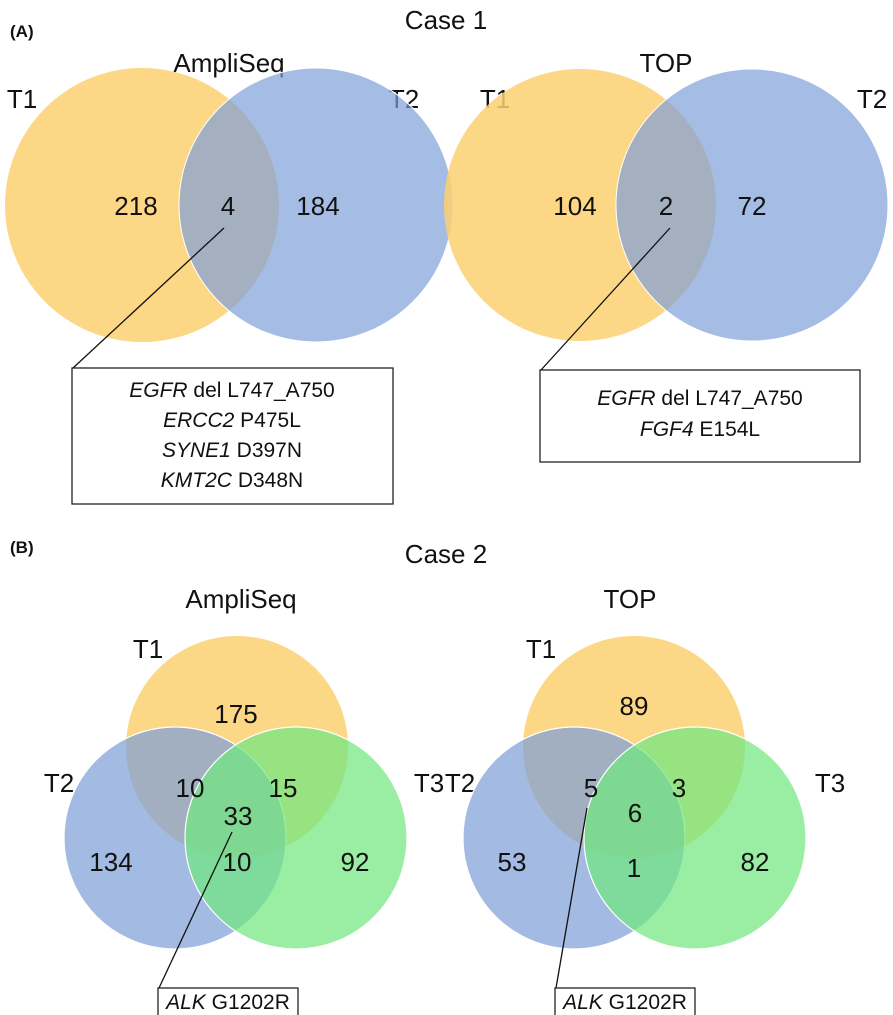 This screenshot has width=893, height=1015. What do you see at coordinates (630, 599) in the screenshot?
I see `venn-b-top-title: TOP` at bounding box center [630, 599].